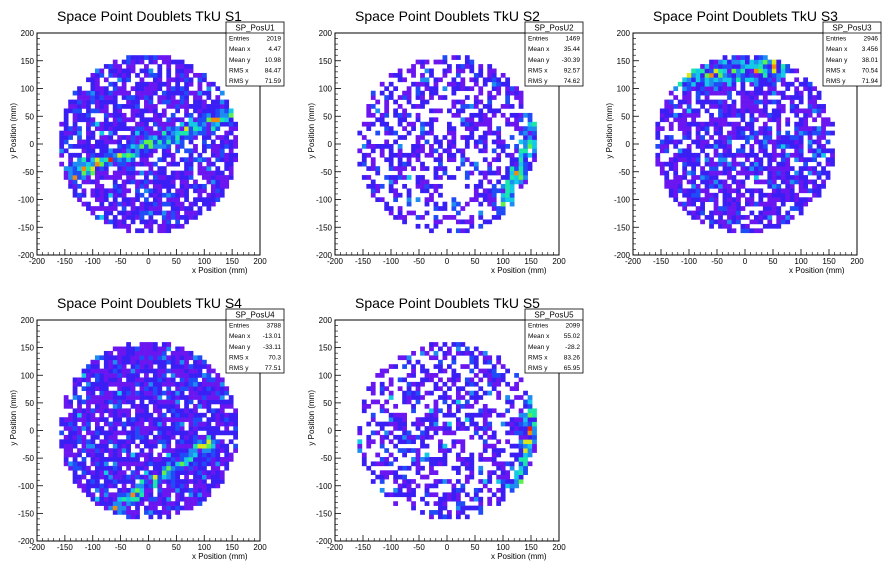  I want to click on stats-label: Entries, so click(239, 39).